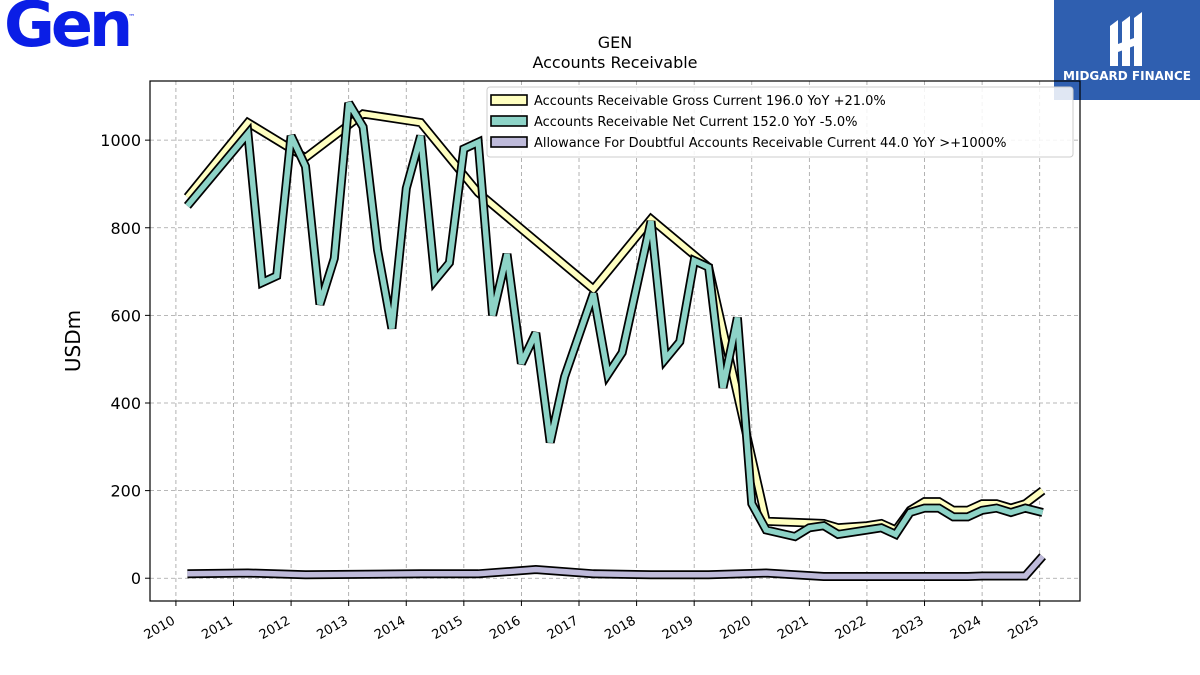  Describe the element at coordinates (132, 17) in the screenshot. I see `trademark-mark: ™` at that location.